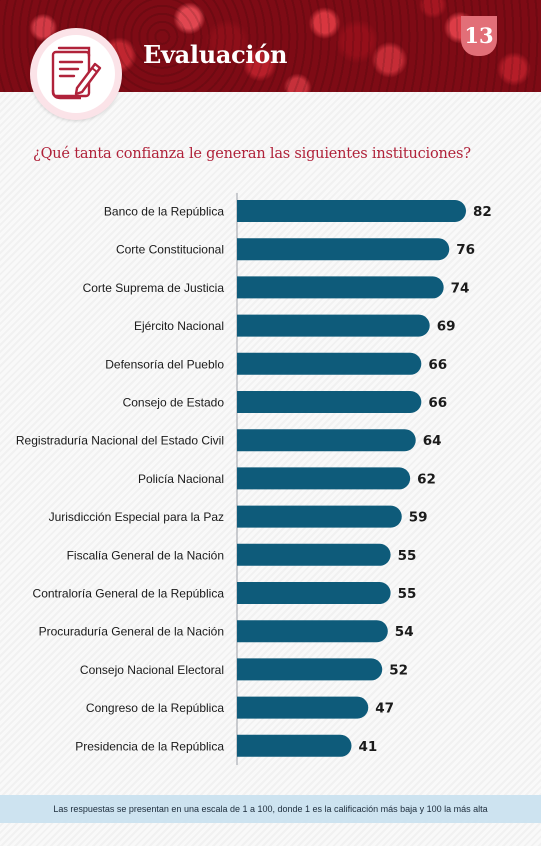 The image size is (541, 846). I want to click on value-label-12: 52, so click(398, 670).